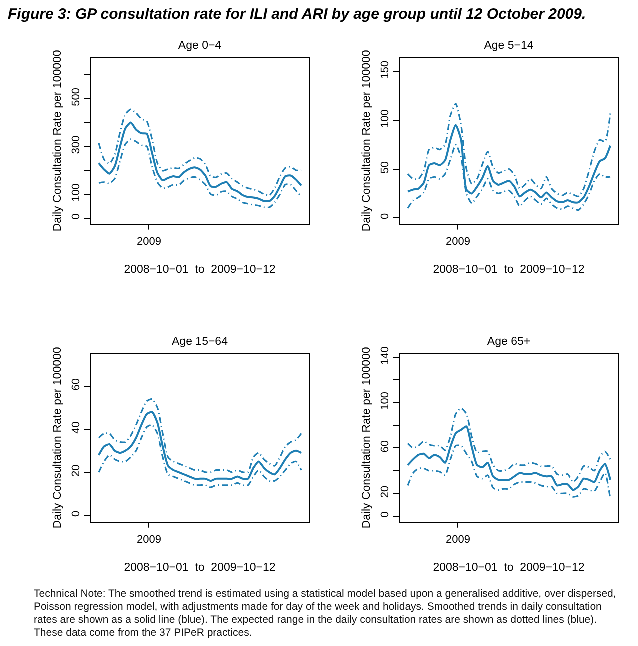  Describe the element at coordinates (326, 614) in the screenshot. I see `text: Technical Note: The smoothed trend is estimated using a statistical model based upon a generalised additive, over dispersed, Poisson regression model, with adjustments made for day of the week and holidays. Smoothed trends in daily consultation rates are shown as a solid line (blue). The expected range in the daily consultation rates are shown as dotted lines (blue). These data come from the 37 PIPeR practices.` at that location.